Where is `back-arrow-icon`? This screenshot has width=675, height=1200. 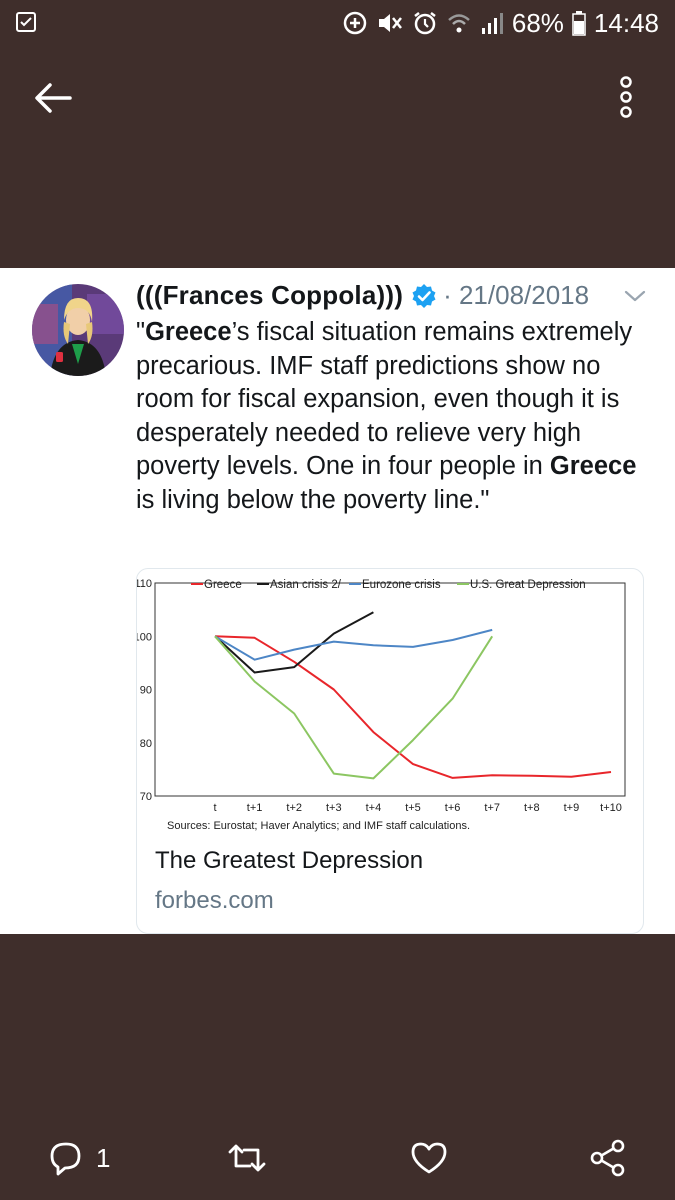 back-arrow-icon is located at coordinates (53, 98).